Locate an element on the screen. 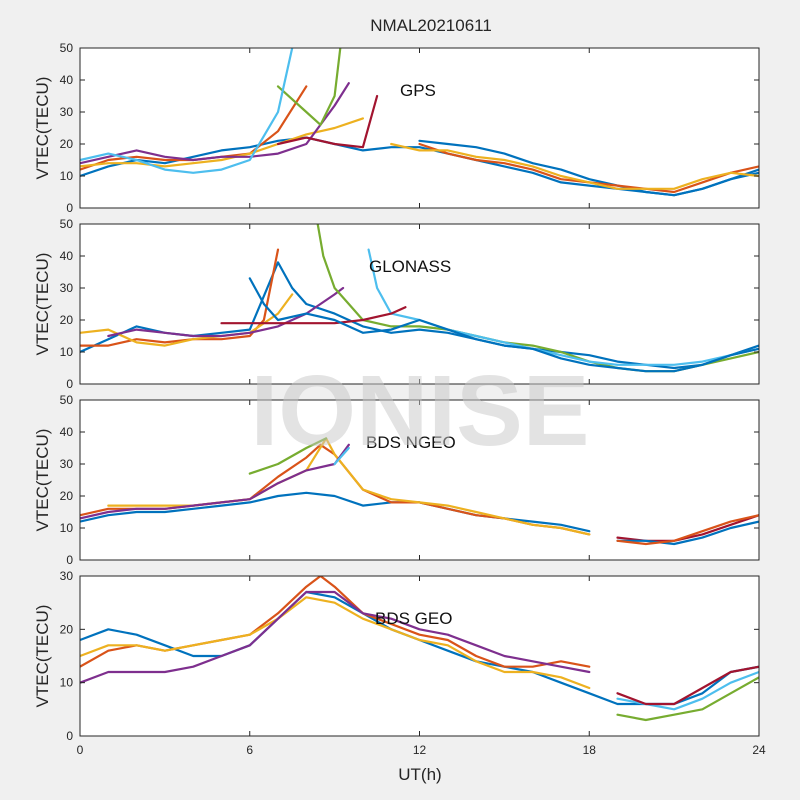 The image size is (800, 800). watermark: IONISE is located at coordinates (420, 411).